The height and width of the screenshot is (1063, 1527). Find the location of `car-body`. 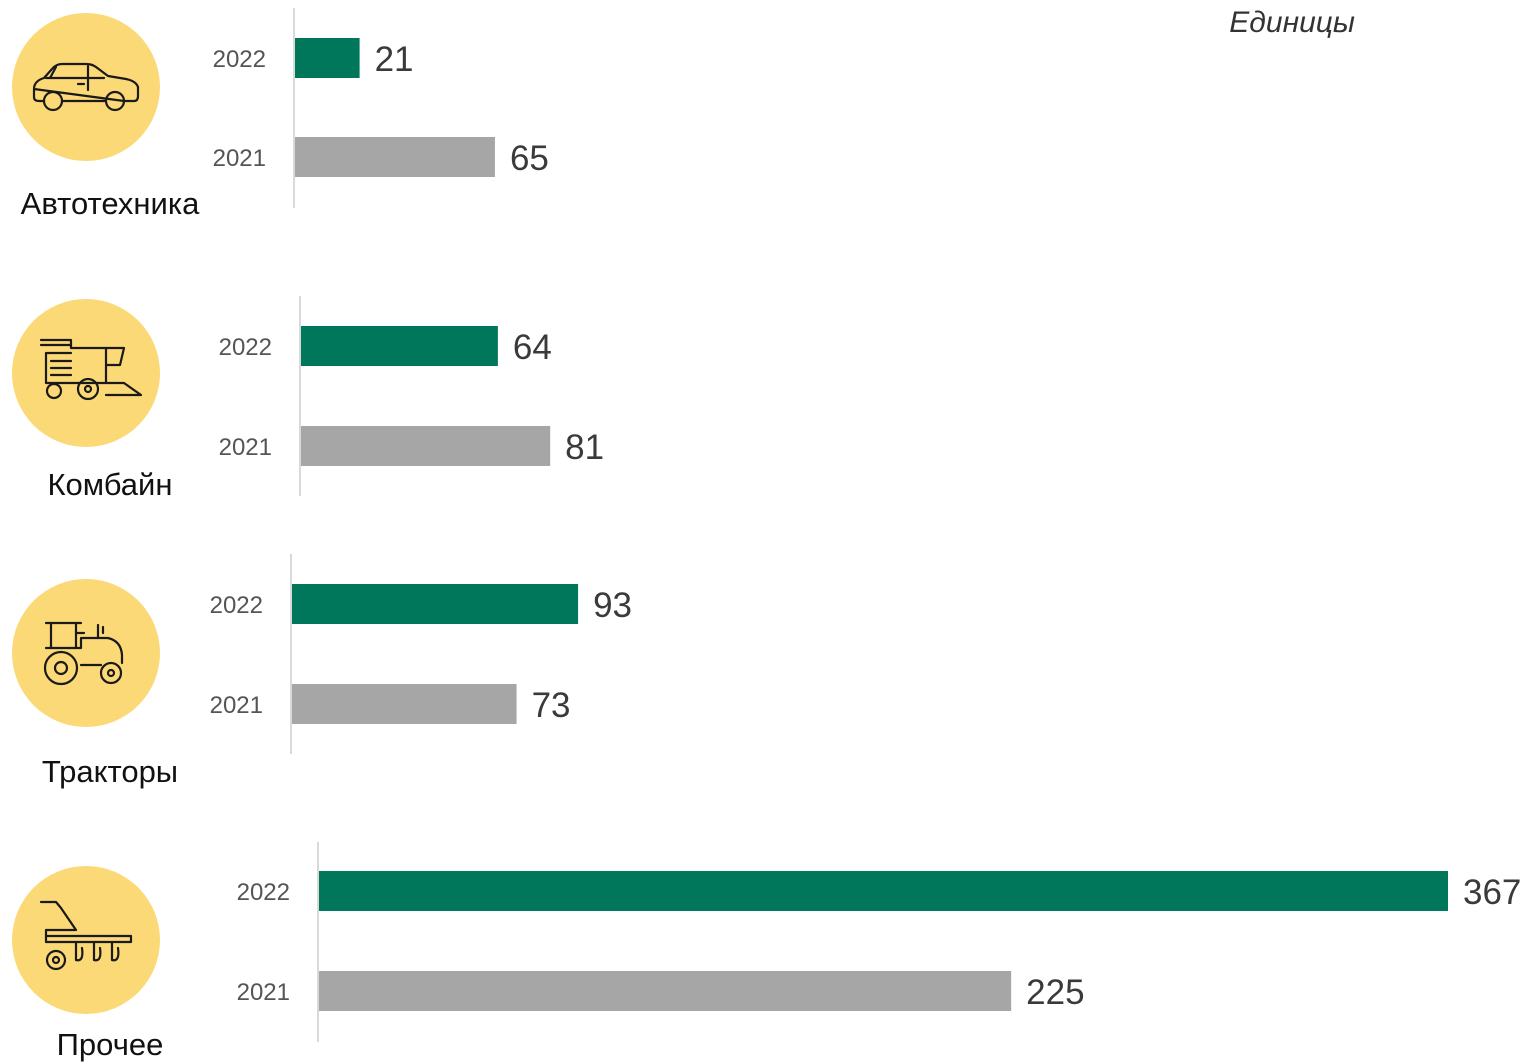

car-body is located at coordinates (86, 82).